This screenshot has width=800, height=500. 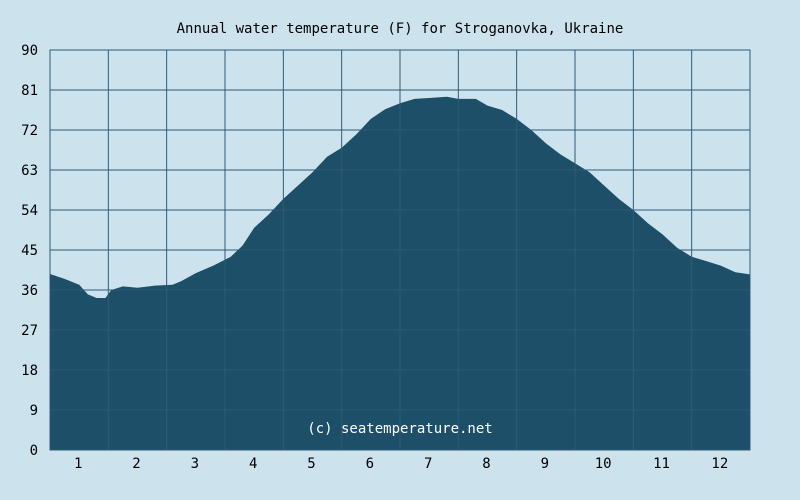 What do you see at coordinates (29, 171) in the screenshot?
I see `y-tick-label: 63` at bounding box center [29, 171].